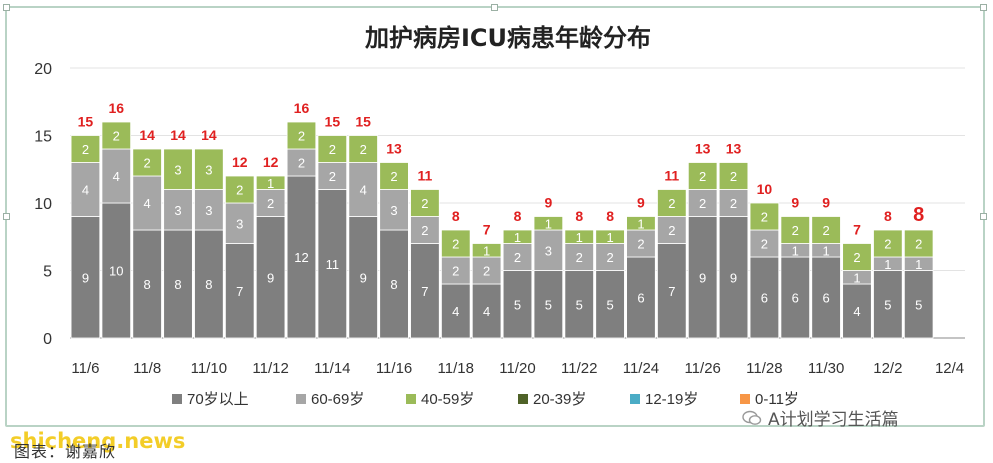 The height and width of the screenshot is (463, 993). Describe the element at coordinates (332, 368) in the screenshot. I see `x-tick-label: 11/14` at that location.